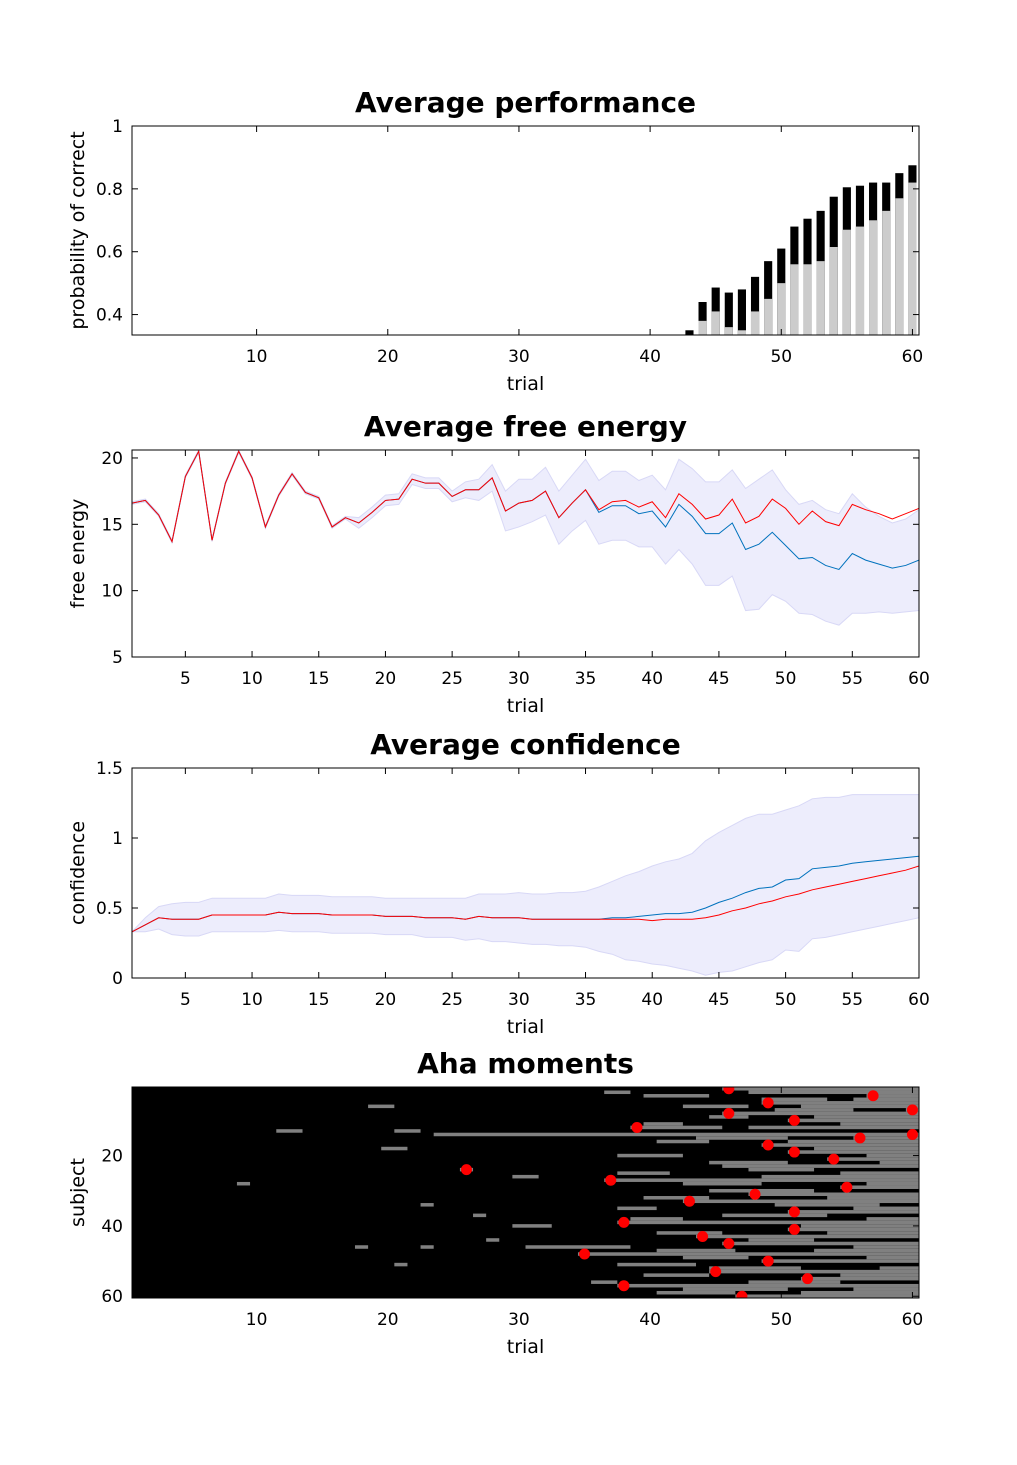  What do you see at coordinates (388, 1320) in the screenshot?
I see `x-tick-label: 20` at bounding box center [388, 1320].